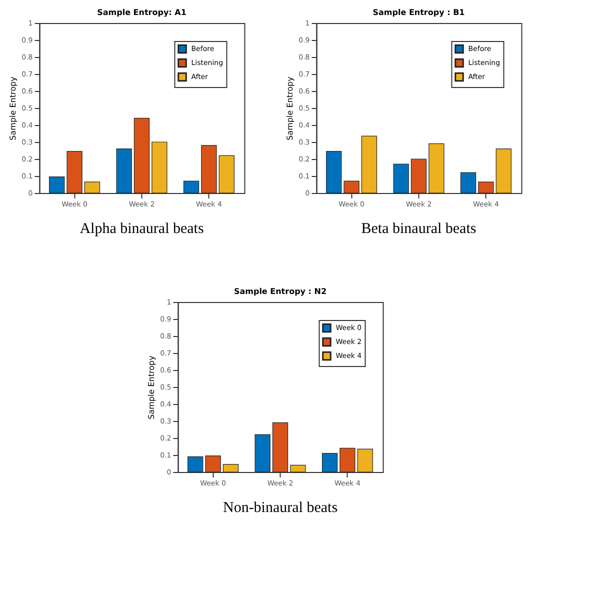  What do you see at coordinates (419, 12) in the screenshot?
I see `chart-title: Sample Entropy : B1` at bounding box center [419, 12].